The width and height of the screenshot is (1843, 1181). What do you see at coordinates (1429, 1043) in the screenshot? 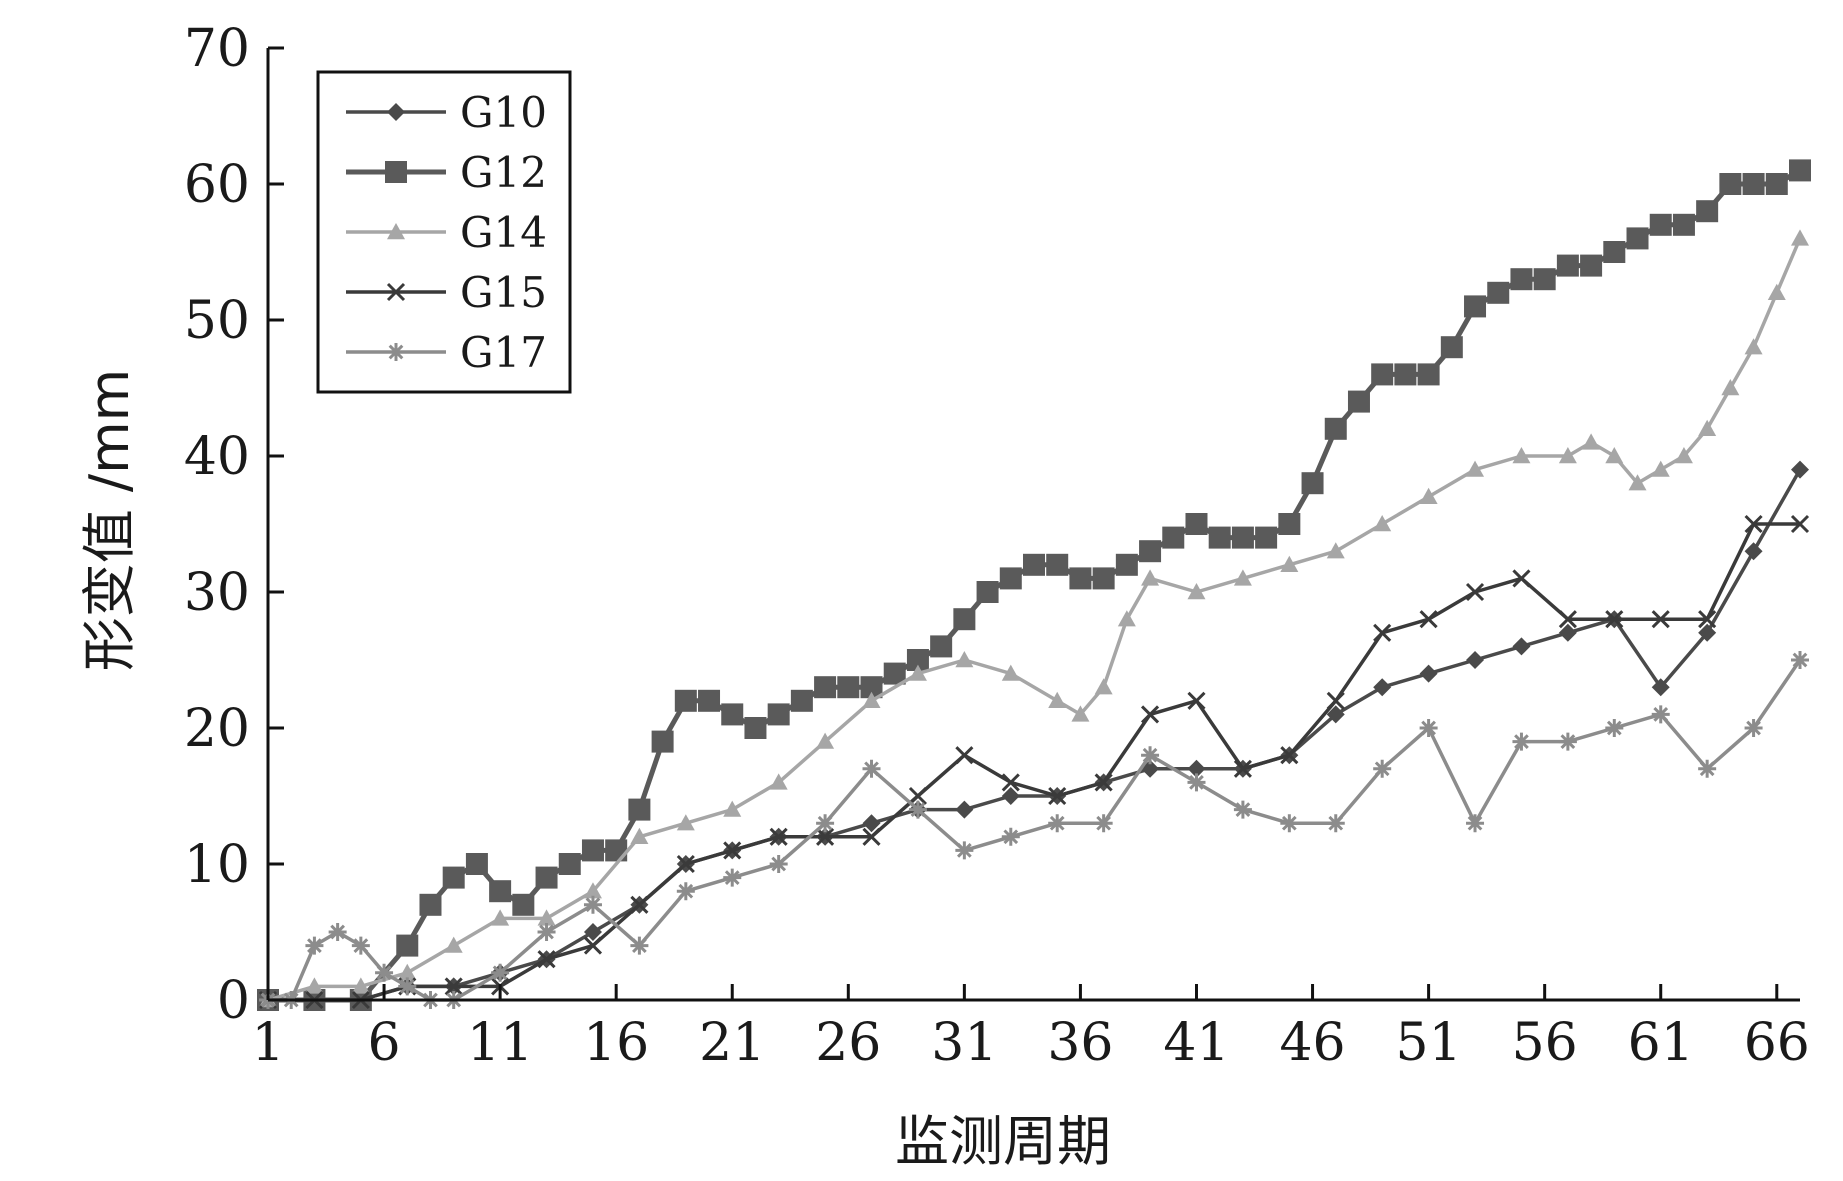
I see `x-tick-label: 51` at bounding box center [1429, 1043].